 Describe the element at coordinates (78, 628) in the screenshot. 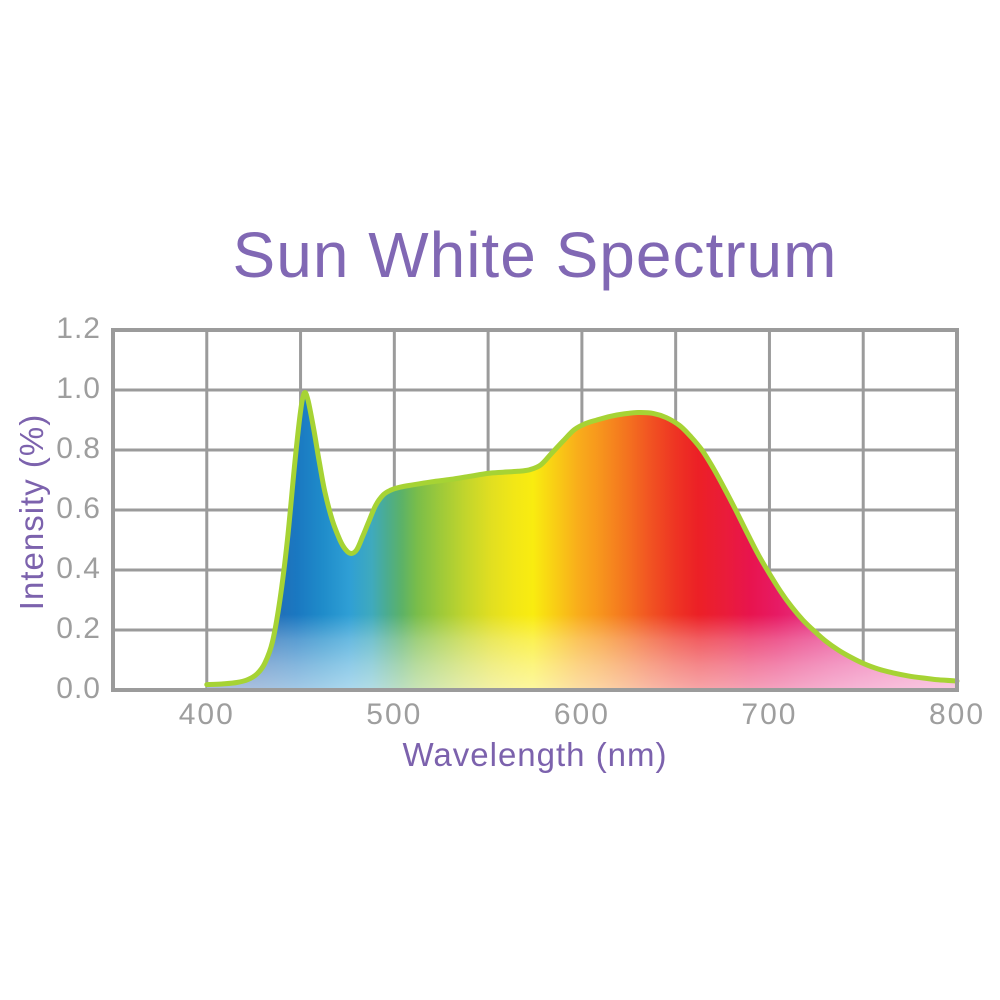

I see `y-tick-label: 0.2` at that location.